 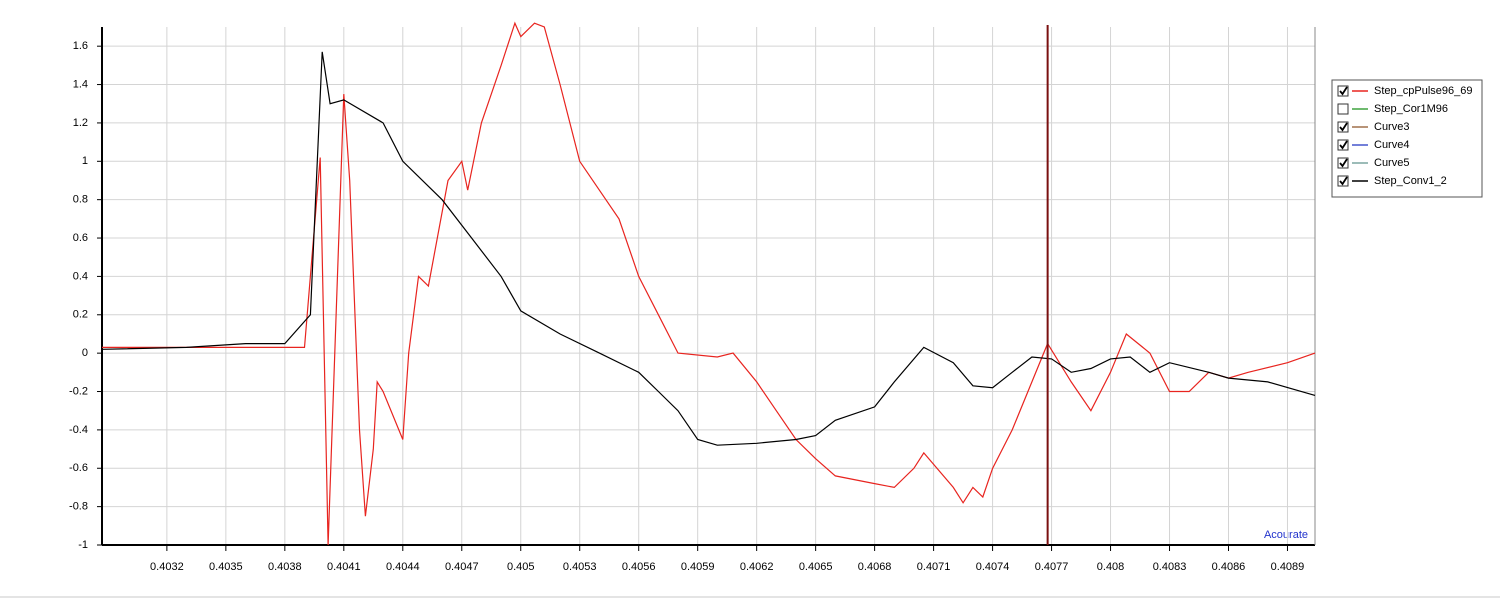 I want to click on legend-label: Step_Cor1M96, so click(x=1411, y=109).